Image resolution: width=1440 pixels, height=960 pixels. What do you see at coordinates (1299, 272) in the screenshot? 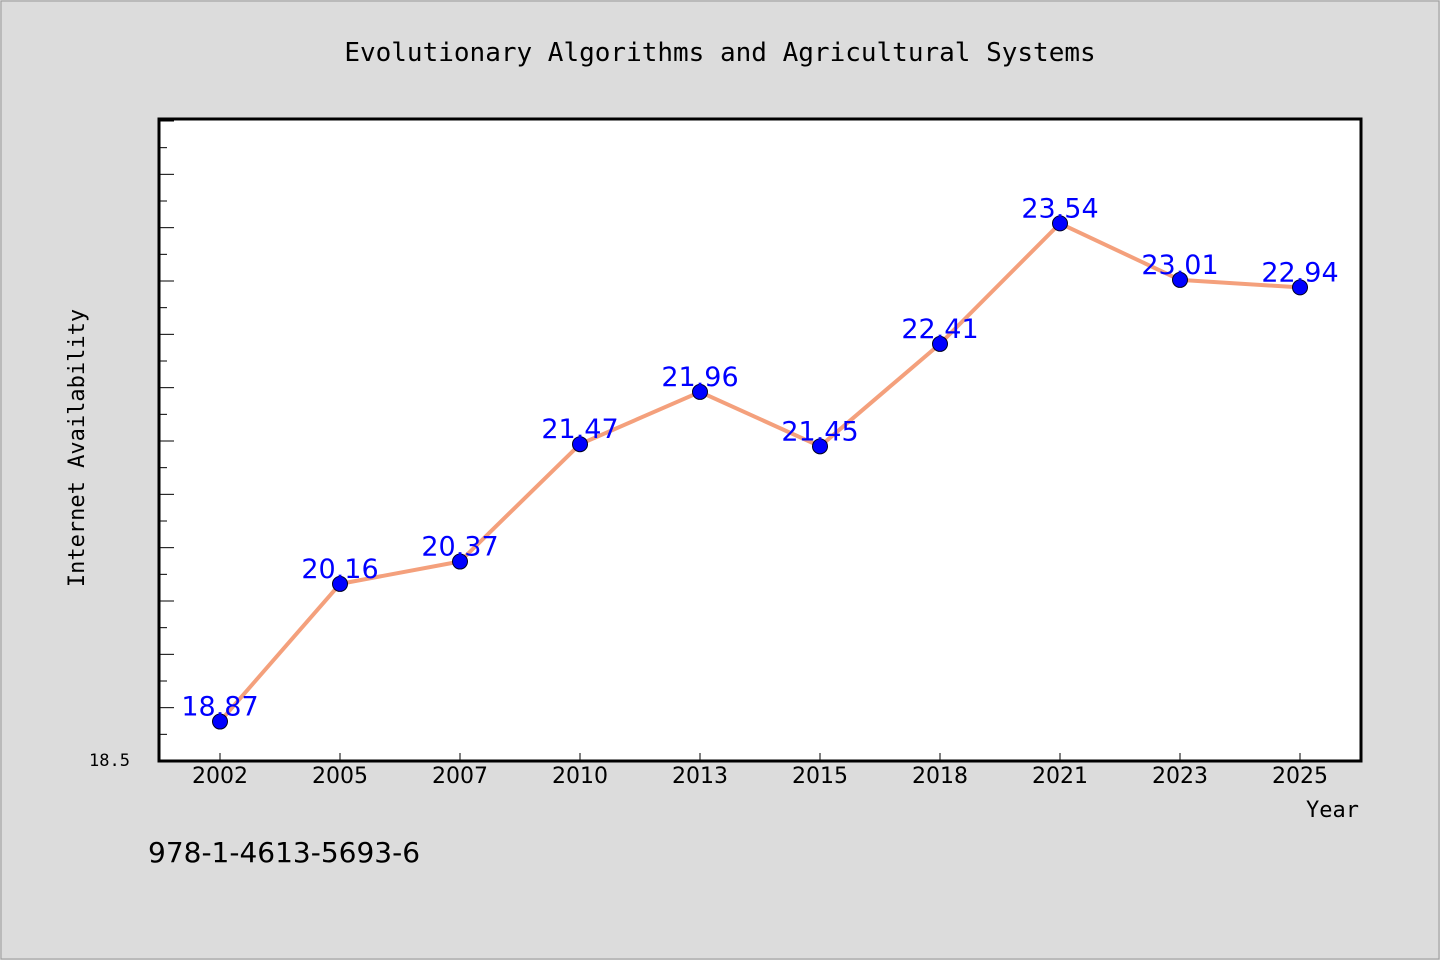
I see `data-label: 22.94` at bounding box center [1299, 272].